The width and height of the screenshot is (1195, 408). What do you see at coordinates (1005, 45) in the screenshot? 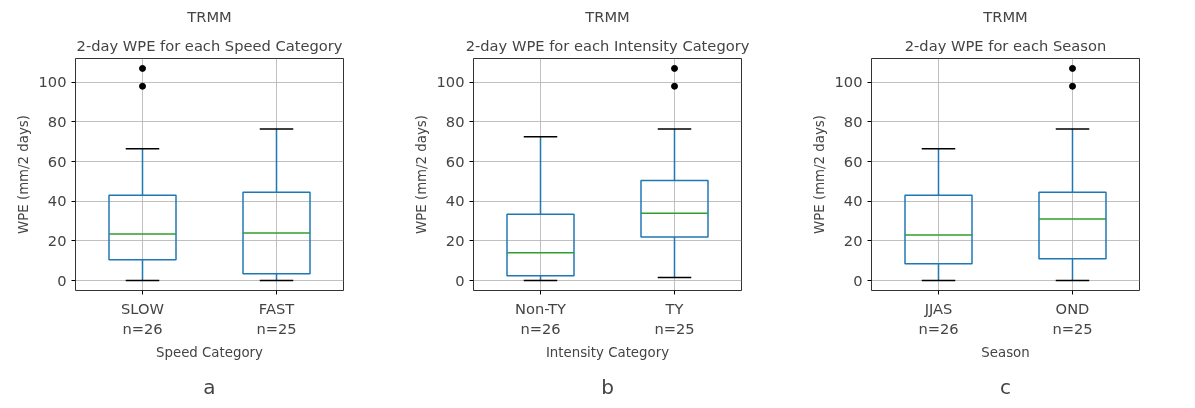
I see `chart-subtitle: 2-day WPE for each Season` at bounding box center [1005, 45].